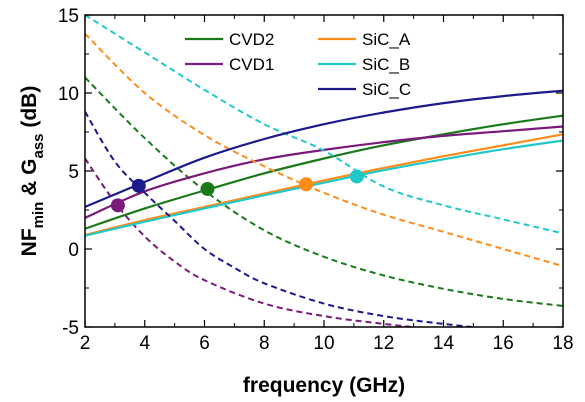 The image size is (585, 402). What do you see at coordinates (386, 39) in the screenshot?
I see `legend-sic-a-label: SiC_A` at bounding box center [386, 39].